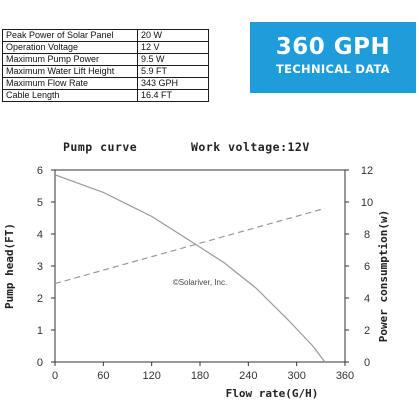  Describe the element at coordinates (296, 376) in the screenshot. I see `x-tick-label: 300` at that location.